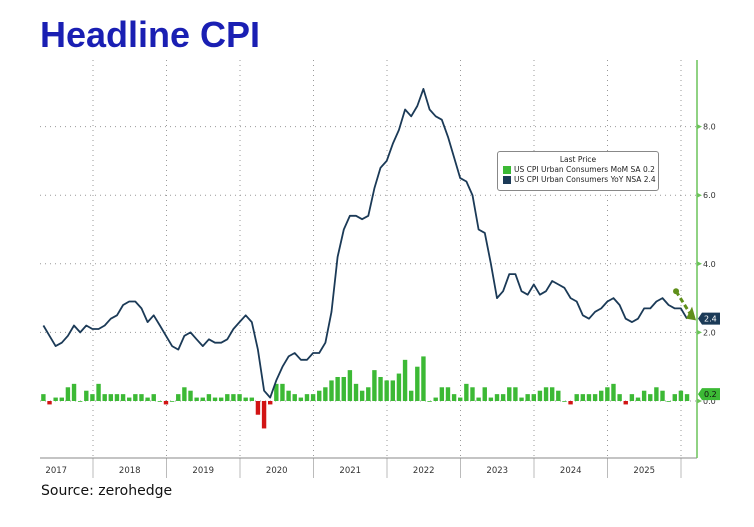 The image size is (754, 527). What do you see at coordinates (649, 179) in the screenshot?
I see `legend-value-yoy: 2.4` at bounding box center [649, 179].